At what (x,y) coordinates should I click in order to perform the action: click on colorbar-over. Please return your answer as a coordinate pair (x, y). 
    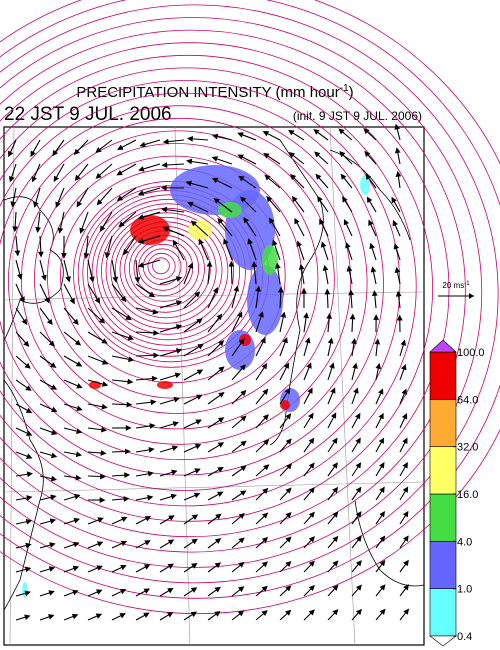
    Looking at the image, I should click on (443, 346).